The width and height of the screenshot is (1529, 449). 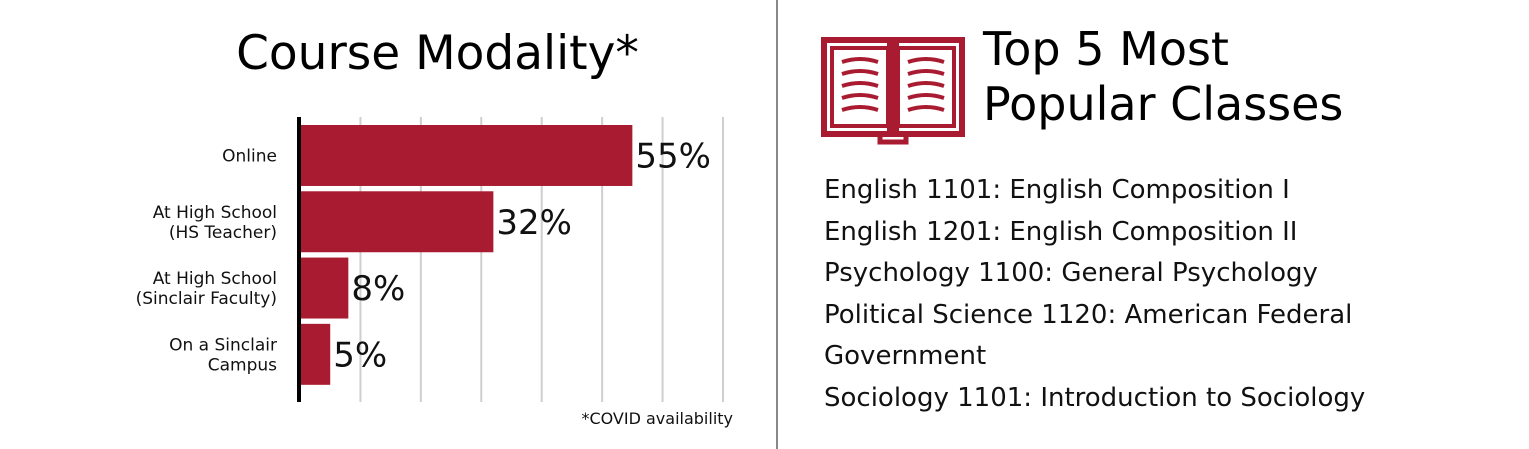 What do you see at coordinates (777, 224) in the screenshot?
I see `section-divider` at bounding box center [777, 224].